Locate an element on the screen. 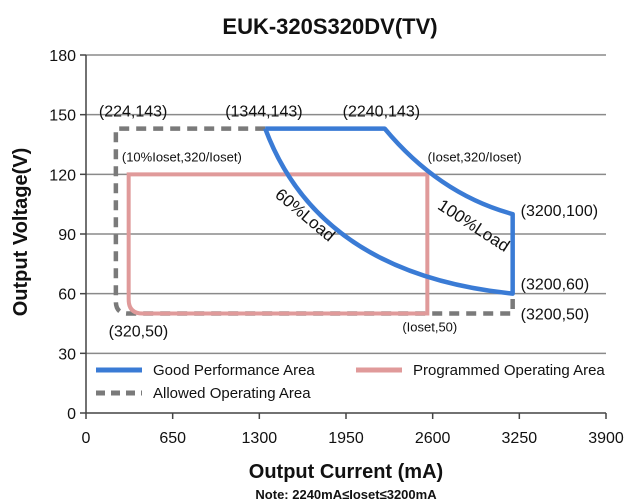  label-point-1344-143: (1344,143) is located at coordinates (263, 112).